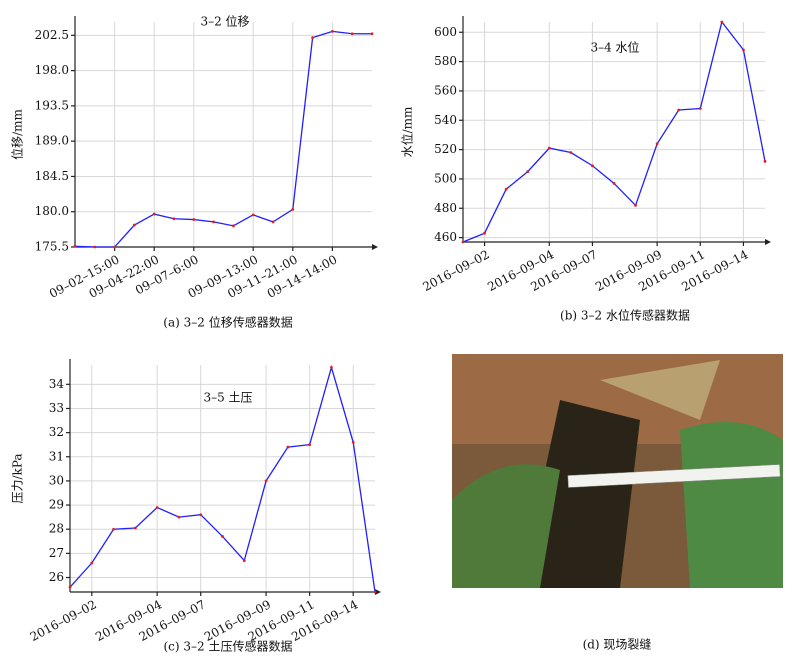 This screenshot has height=657, width=798. Describe the element at coordinates (227, 398) in the screenshot. I see `chart-title: 3–5 土压` at that location.